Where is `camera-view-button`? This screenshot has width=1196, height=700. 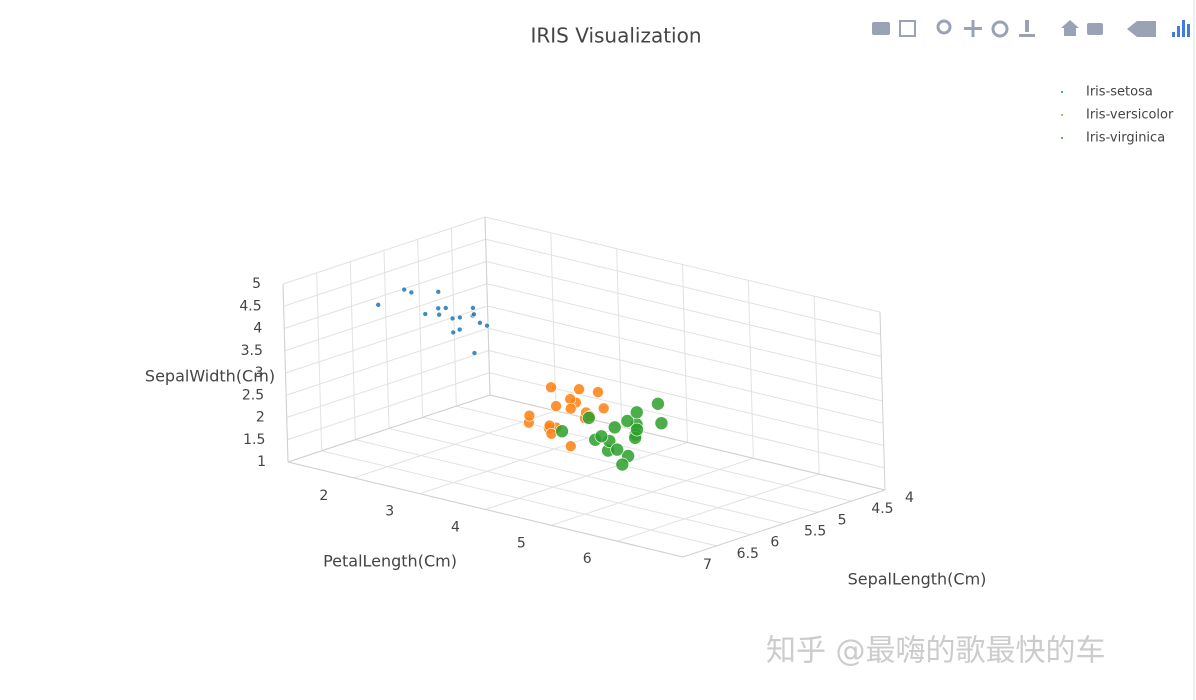
camera-view-button is located at coordinates (1095, 29).